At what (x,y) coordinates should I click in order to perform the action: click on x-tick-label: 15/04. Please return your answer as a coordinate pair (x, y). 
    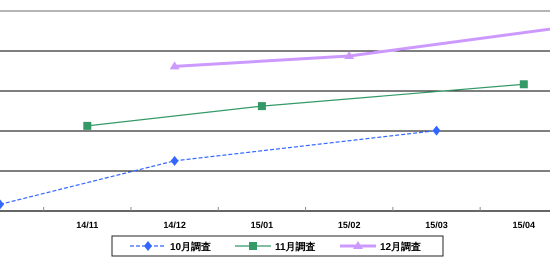
    Looking at the image, I should click on (524, 225).